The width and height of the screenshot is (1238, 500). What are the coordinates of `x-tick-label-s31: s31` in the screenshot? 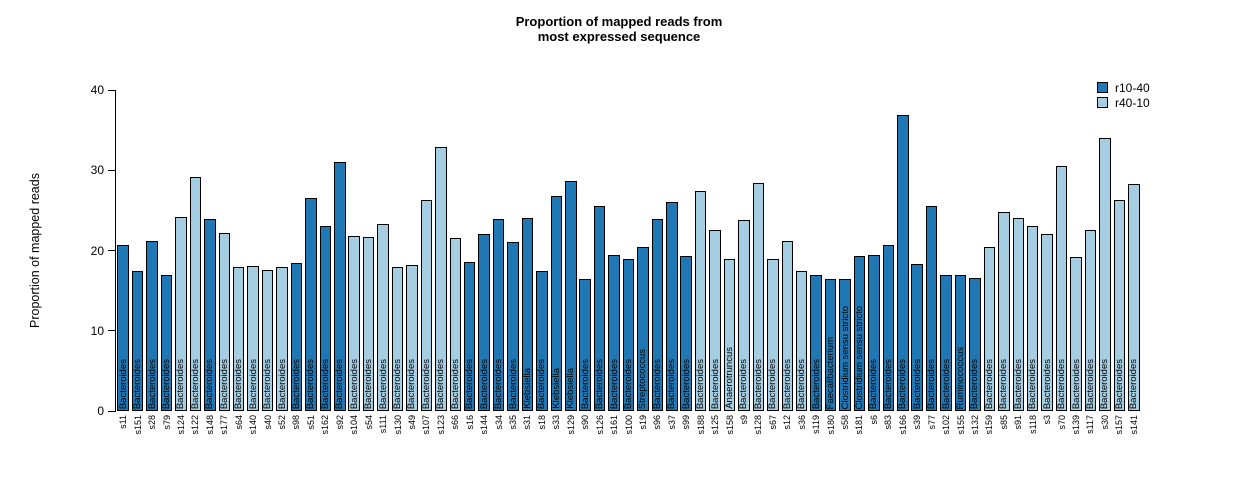 It's located at (527, 422).